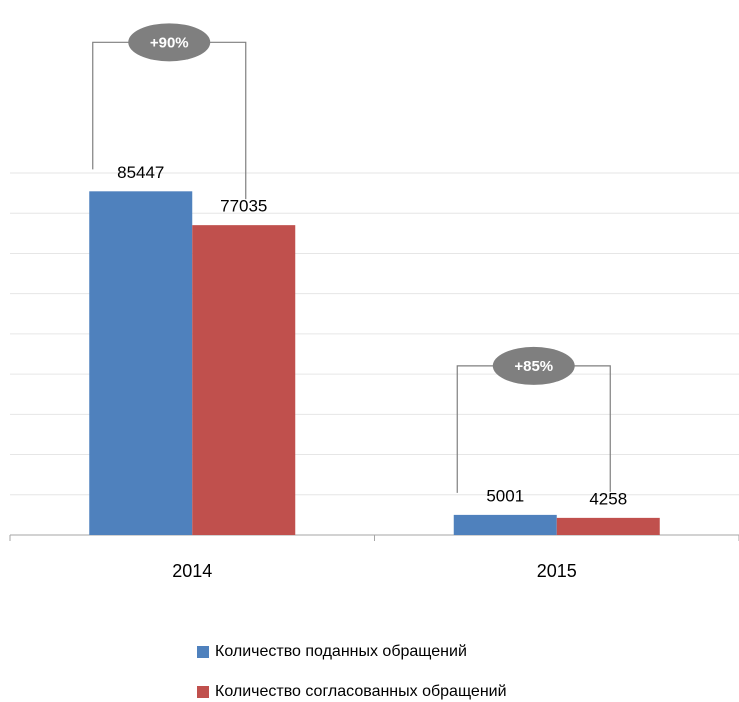 The width and height of the screenshot is (739, 702). Describe the element at coordinates (140, 172) in the screenshot. I see `data-label: 85447` at that location.